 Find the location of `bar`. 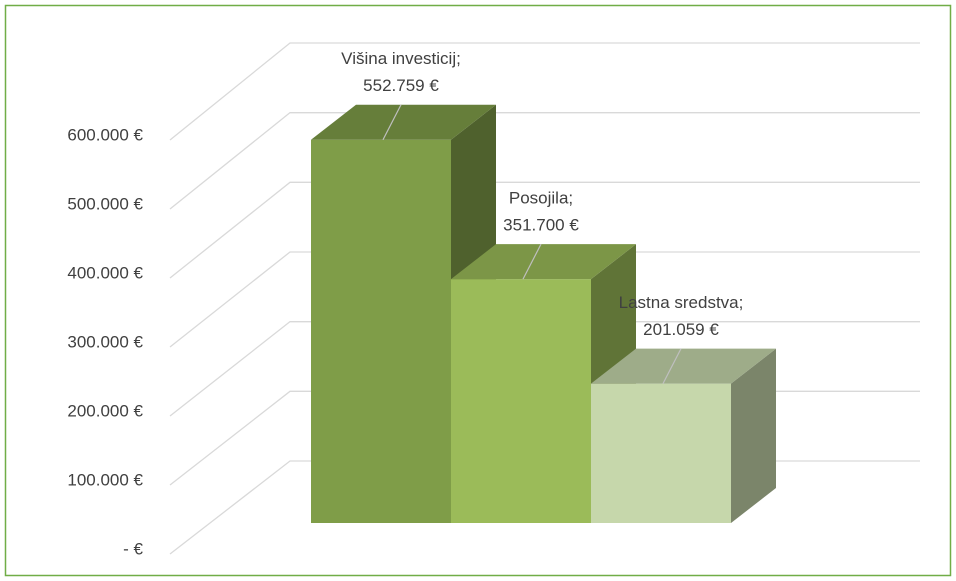

bar is located at coordinates (683, 435).